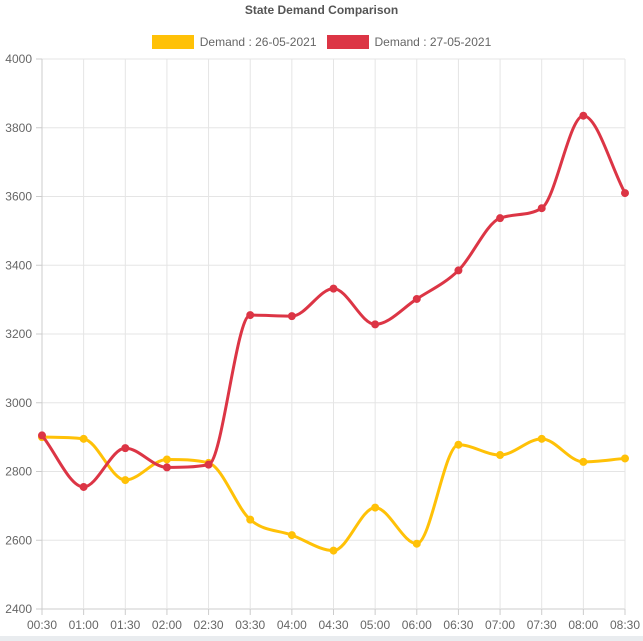 The width and height of the screenshot is (643, 641). What do you see at coordinates (625, 625) in the screenshot?
I see `x-tick-label: 08:30` at bounding box center [625, 625].